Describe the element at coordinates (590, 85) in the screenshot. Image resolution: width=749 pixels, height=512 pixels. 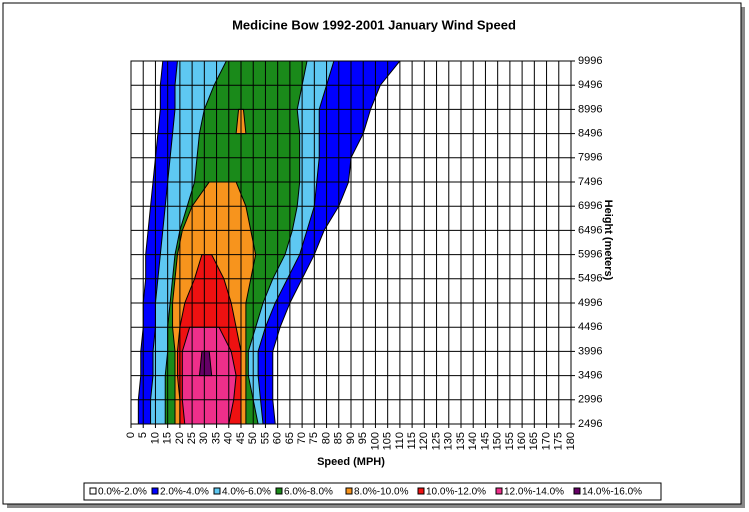
I see `y-tick-label: 9496` at that location.